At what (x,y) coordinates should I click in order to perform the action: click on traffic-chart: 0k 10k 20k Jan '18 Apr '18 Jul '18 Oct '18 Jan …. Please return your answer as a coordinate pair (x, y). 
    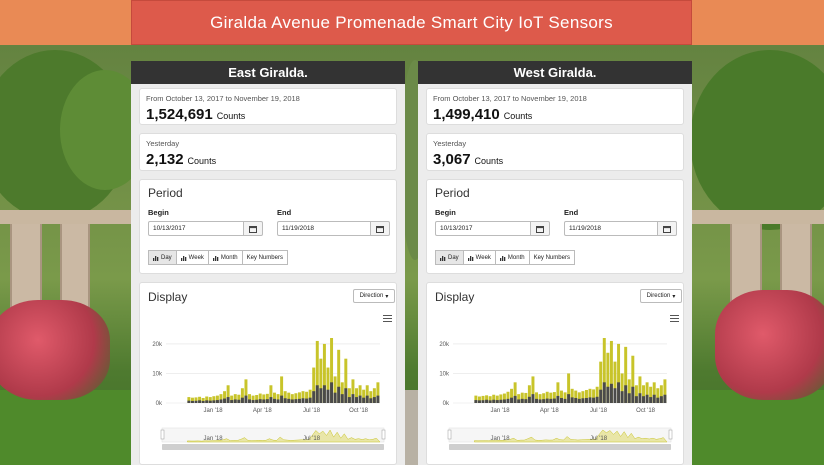
    Looking at the image, I should click on (556, 394).